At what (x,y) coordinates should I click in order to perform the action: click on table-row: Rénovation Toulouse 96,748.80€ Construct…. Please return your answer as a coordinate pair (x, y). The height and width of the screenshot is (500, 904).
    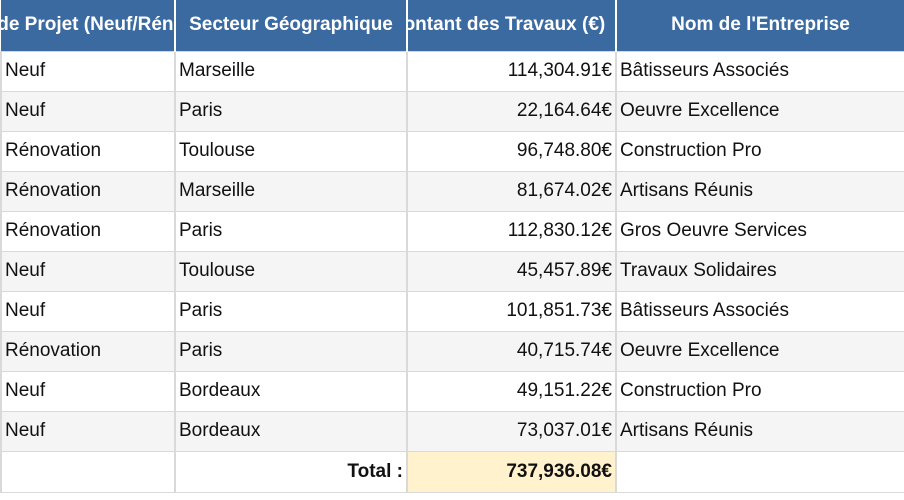
    Looking at the image, I should click on (452, 151).